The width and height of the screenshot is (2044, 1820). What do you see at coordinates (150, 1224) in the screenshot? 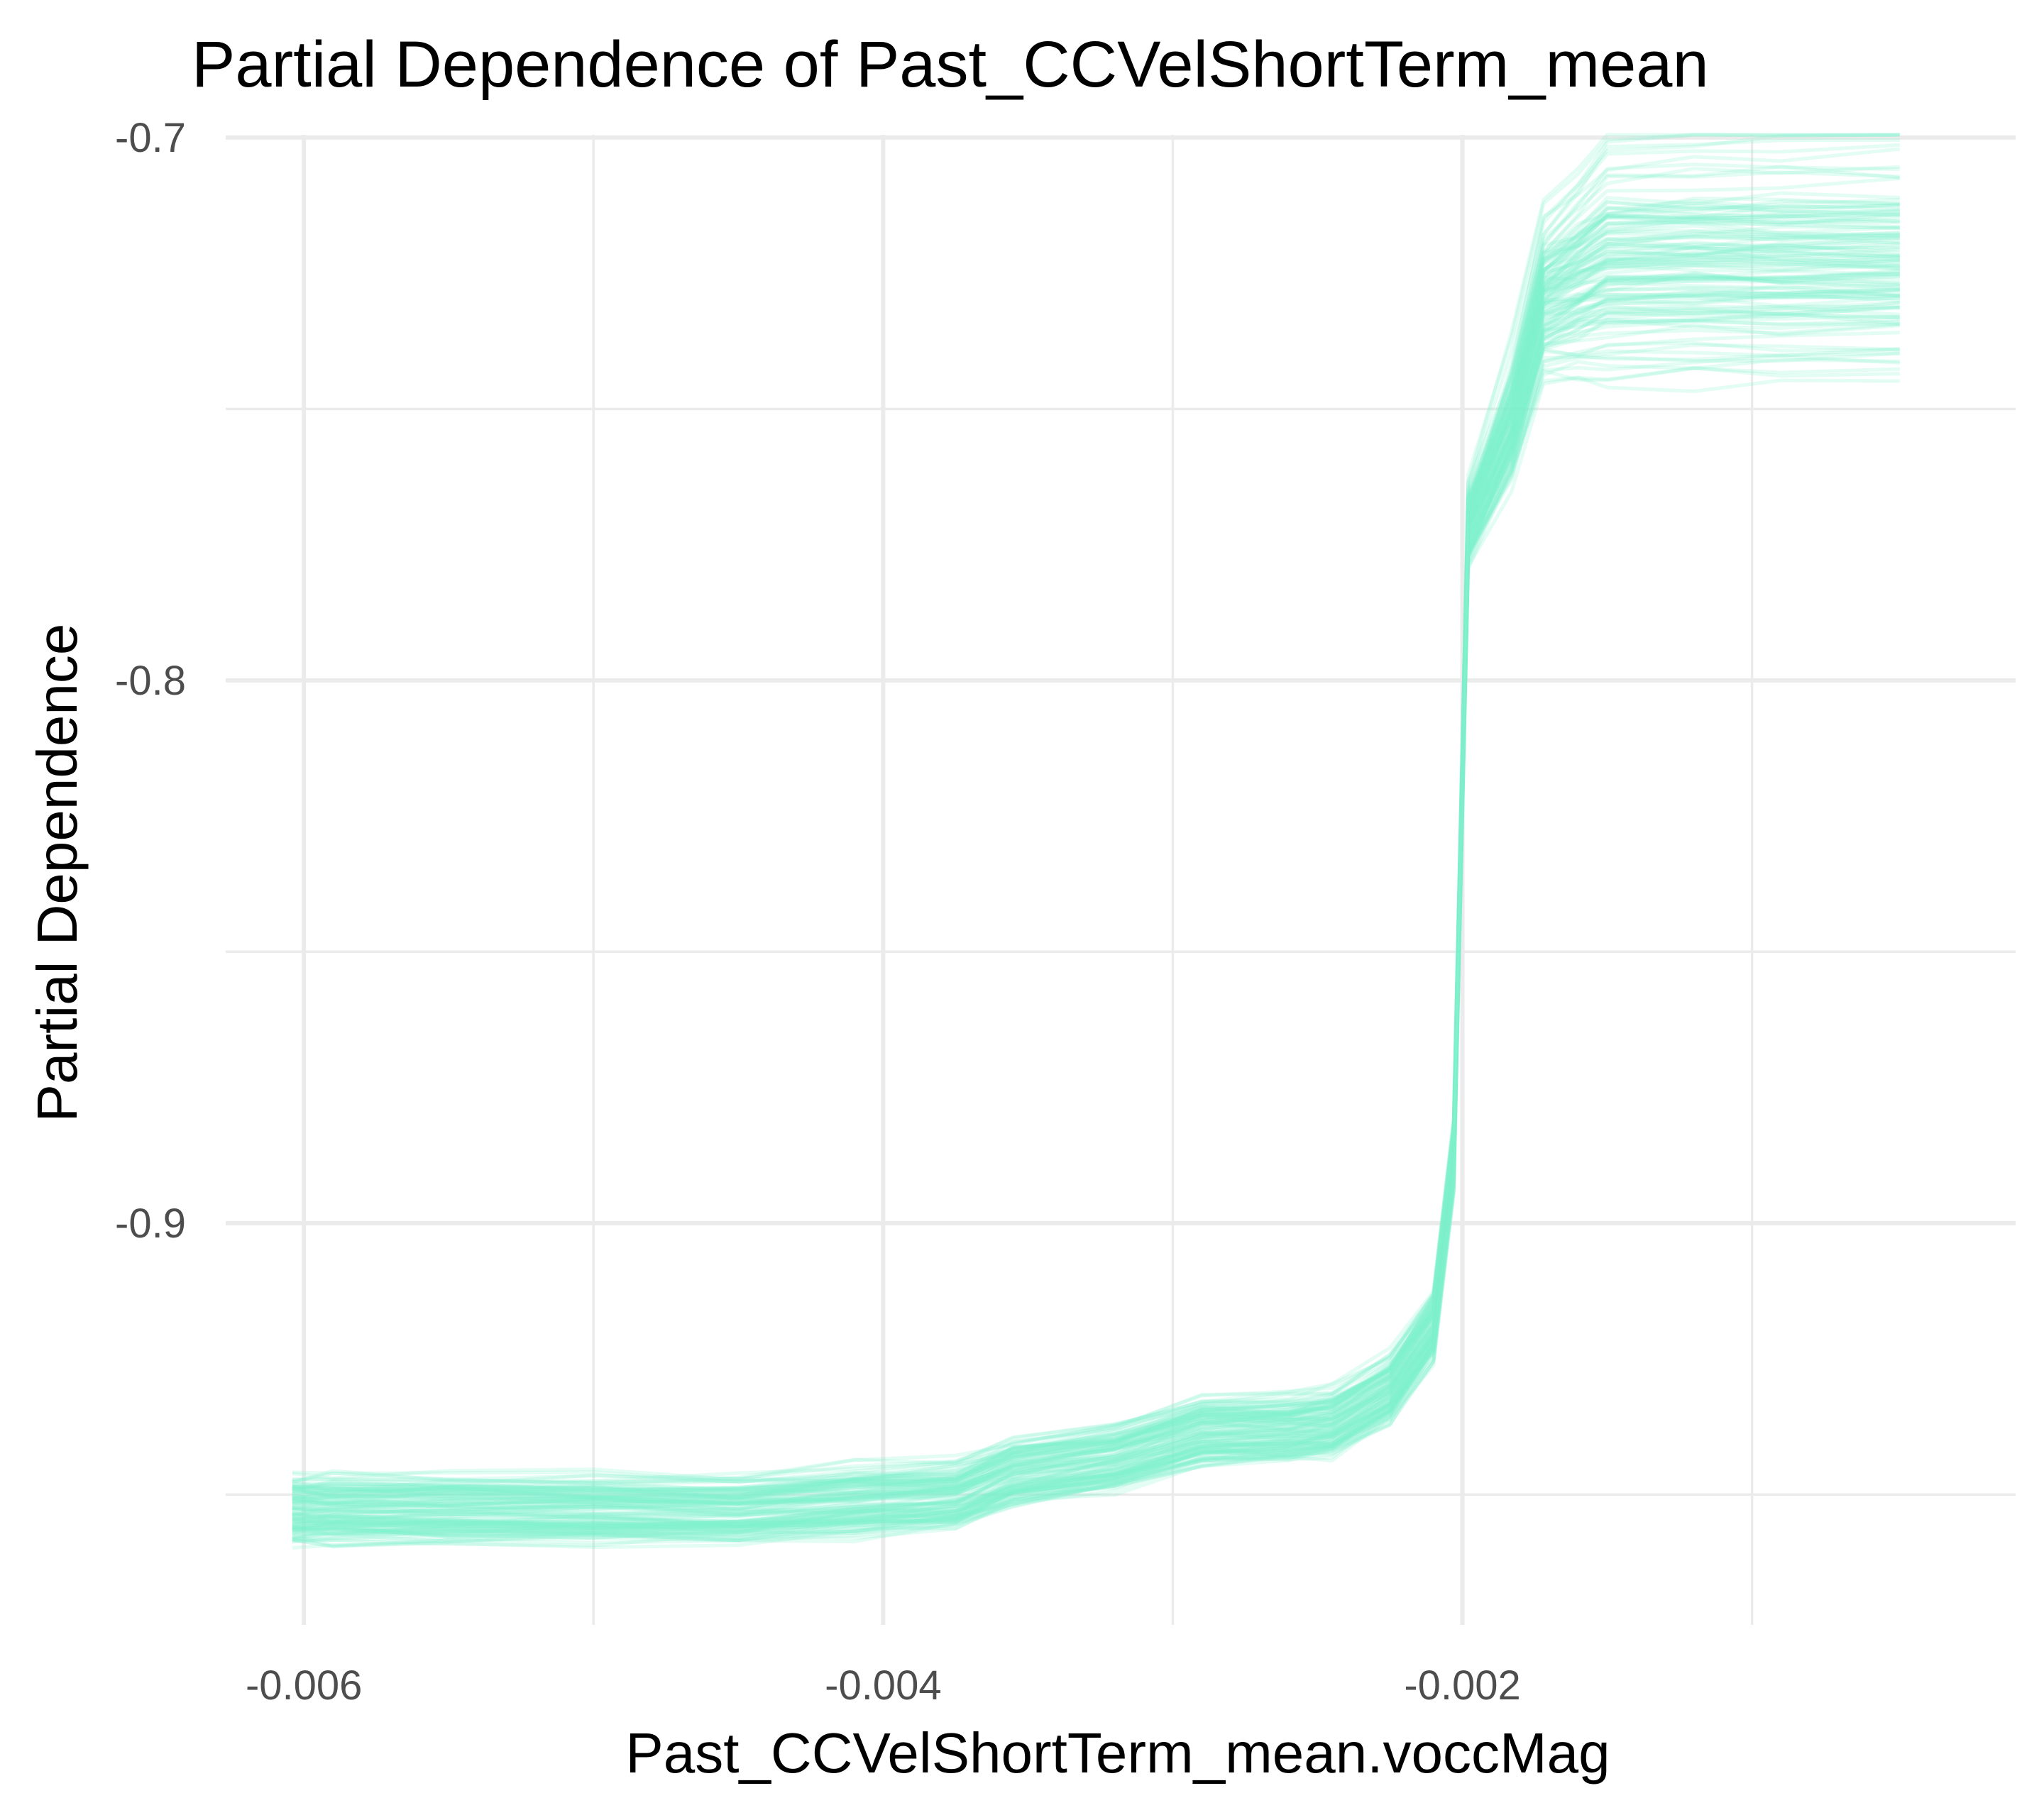
I see `y-tick-label: -0.9` at bounding box center [150, 1224].